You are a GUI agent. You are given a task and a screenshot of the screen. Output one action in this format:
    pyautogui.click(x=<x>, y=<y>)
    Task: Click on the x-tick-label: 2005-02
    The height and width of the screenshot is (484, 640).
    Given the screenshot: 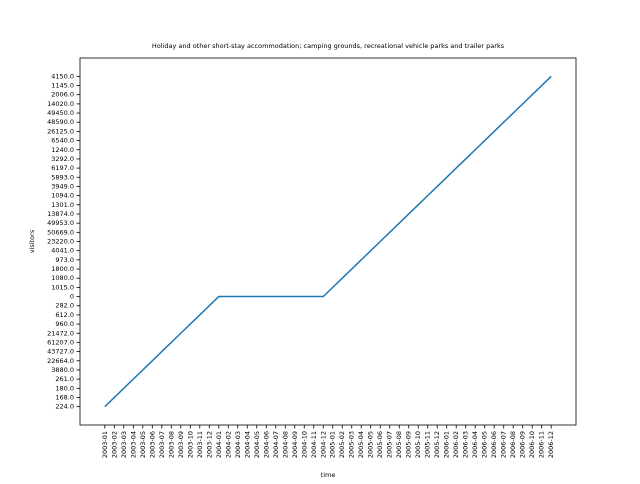 What is the action you would take?
    pyautogui.click(x=342, y=444)
    